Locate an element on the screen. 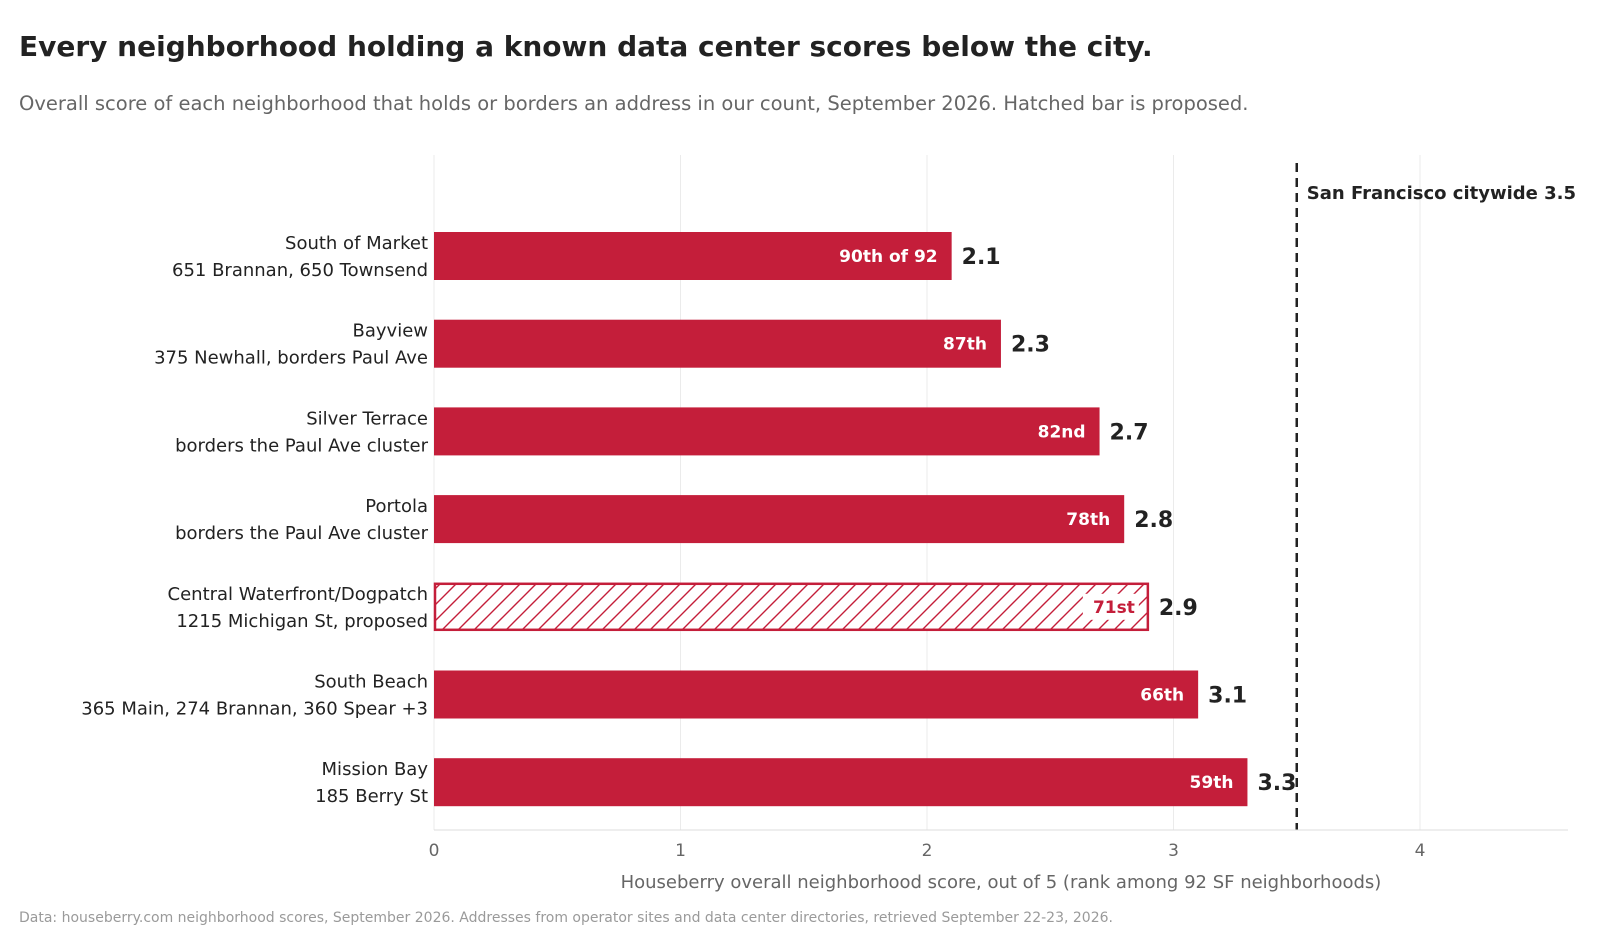  rank-label: 78th is located at coordinates (1088, 520).